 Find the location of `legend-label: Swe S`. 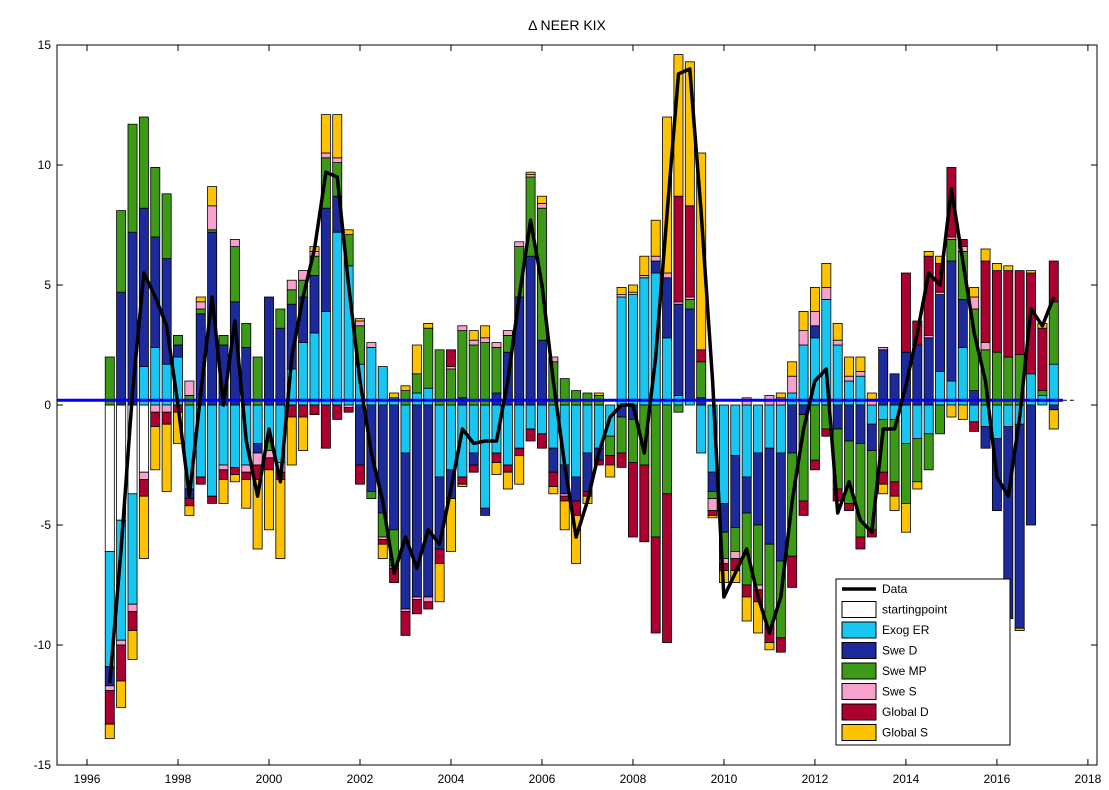

legend-label: Swe S is located at coordinates (899, 692).